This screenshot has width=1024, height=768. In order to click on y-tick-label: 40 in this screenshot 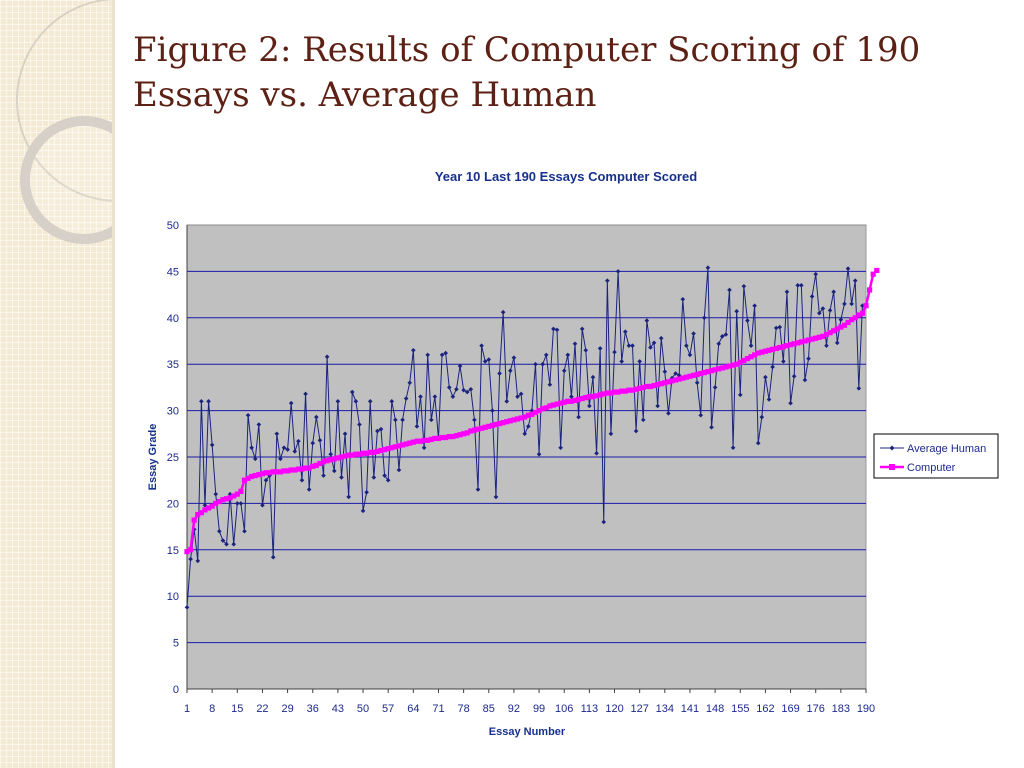, I will do `click(173, 319)`.